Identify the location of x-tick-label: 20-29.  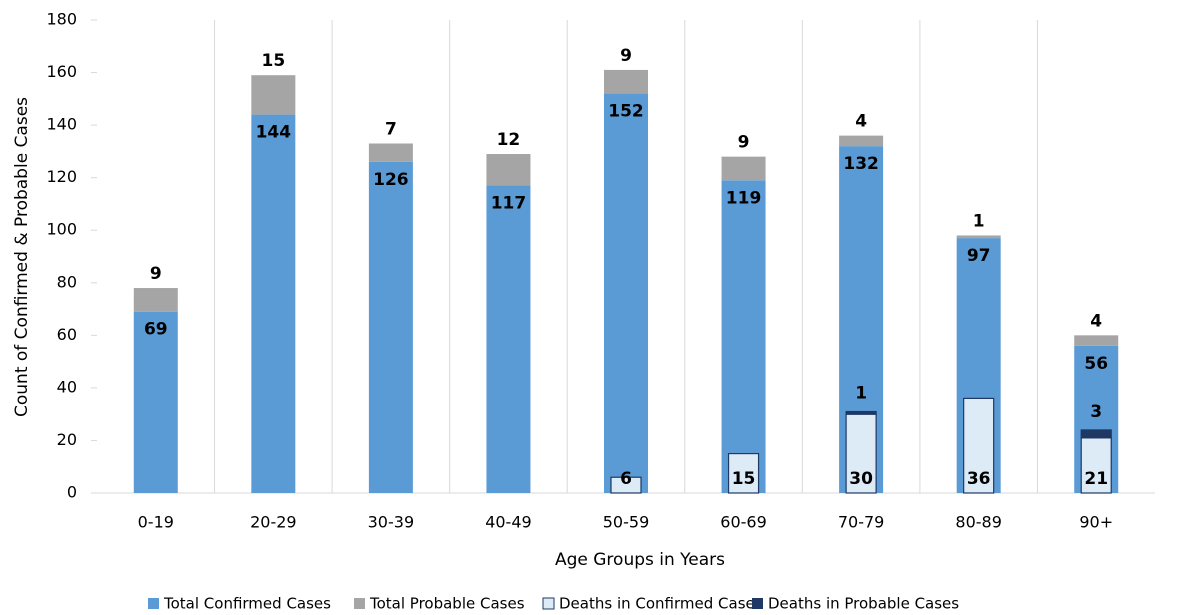
(273, 522).